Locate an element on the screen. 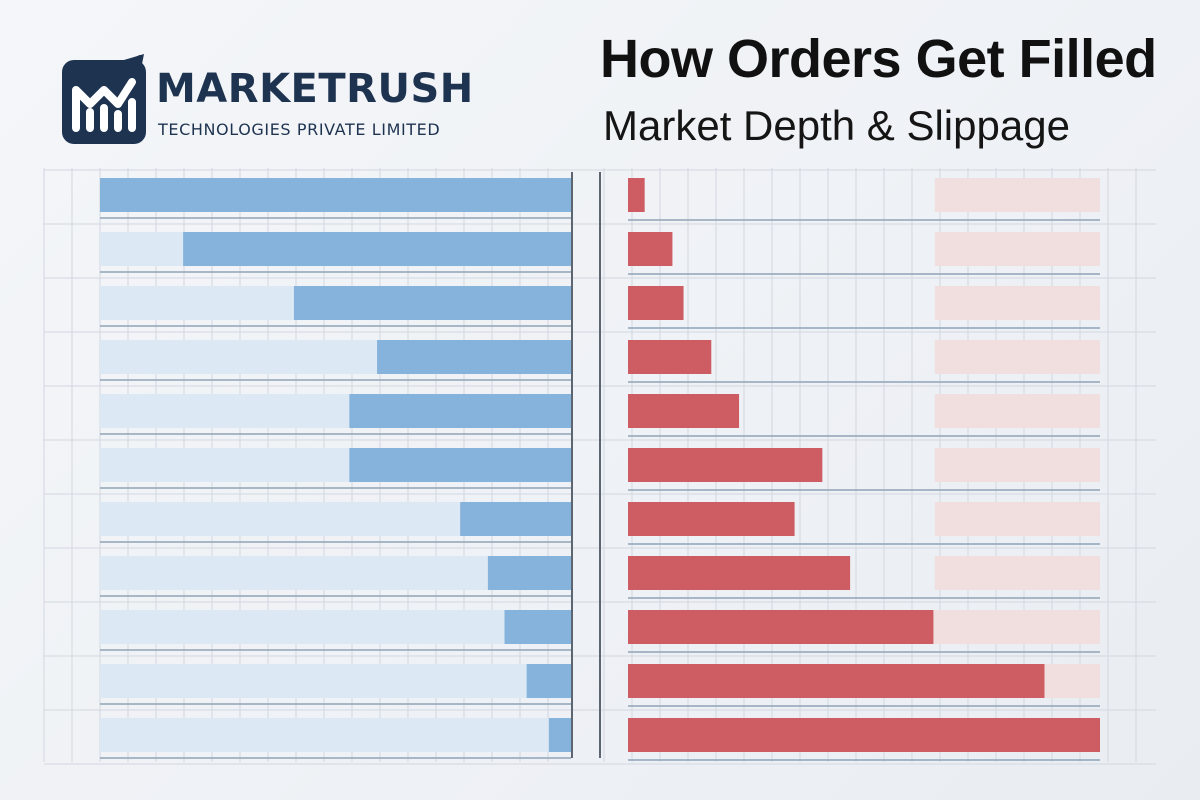  mr-monogram-rising-arrow-icon is located at coordinates (104, 99).